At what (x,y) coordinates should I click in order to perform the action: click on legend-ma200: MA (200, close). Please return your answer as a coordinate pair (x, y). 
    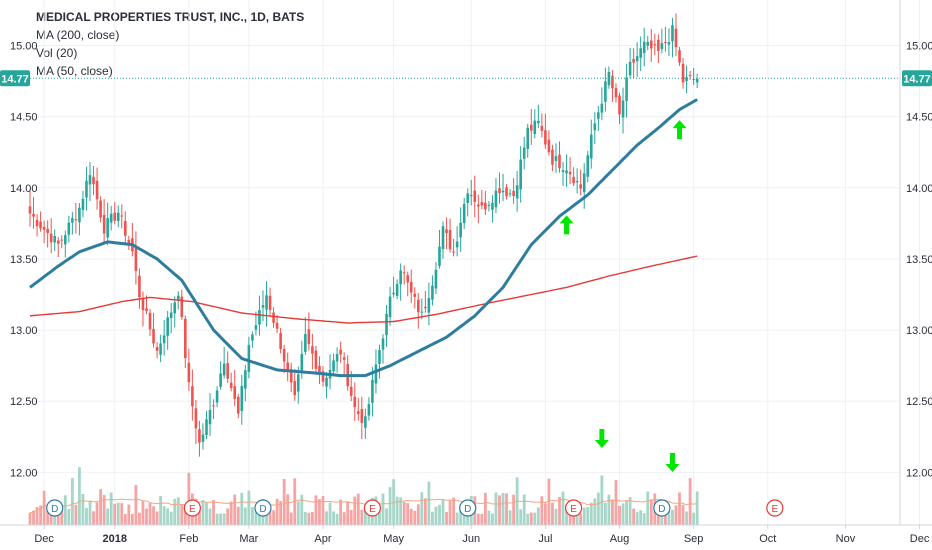
    Looking at the image, I should click on (78, 35).